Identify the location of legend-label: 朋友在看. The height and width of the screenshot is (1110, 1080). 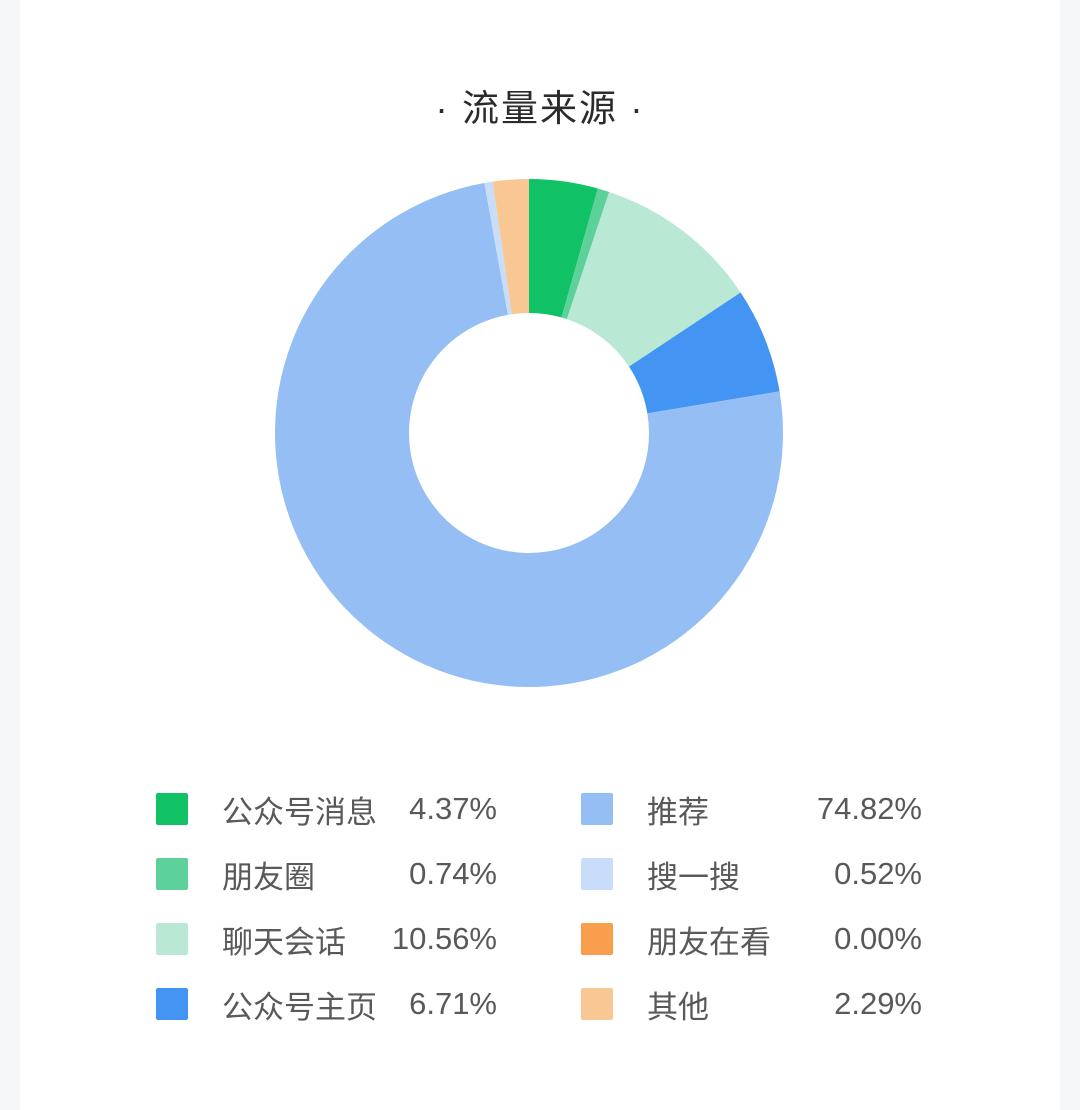
(709, 942).